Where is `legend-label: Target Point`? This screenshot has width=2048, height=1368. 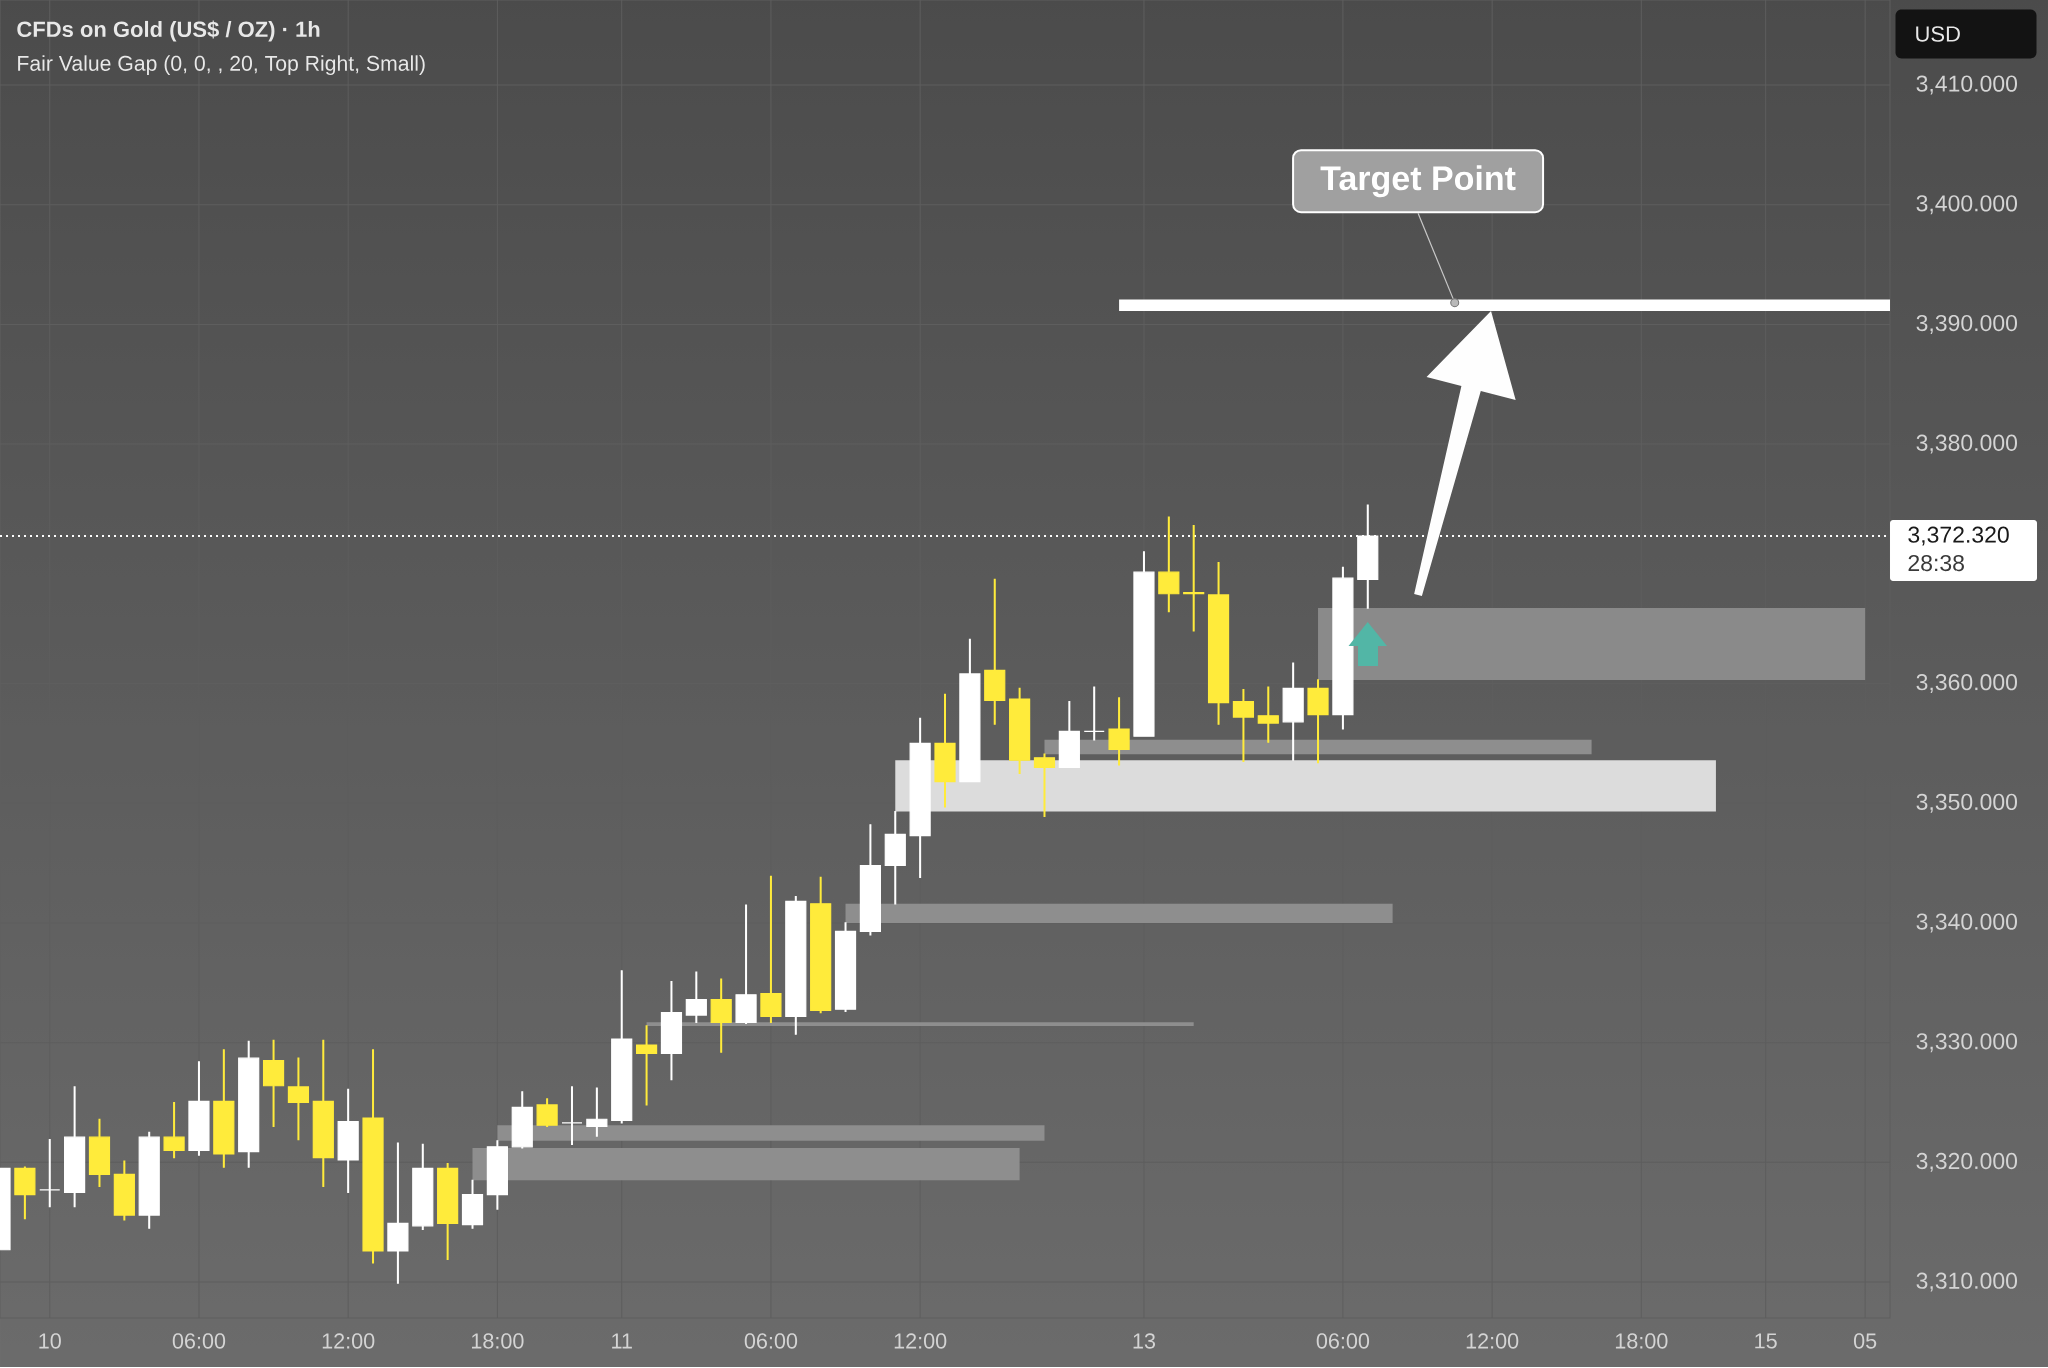 legend-label: Target Point is located at coordinates (1418, 181).